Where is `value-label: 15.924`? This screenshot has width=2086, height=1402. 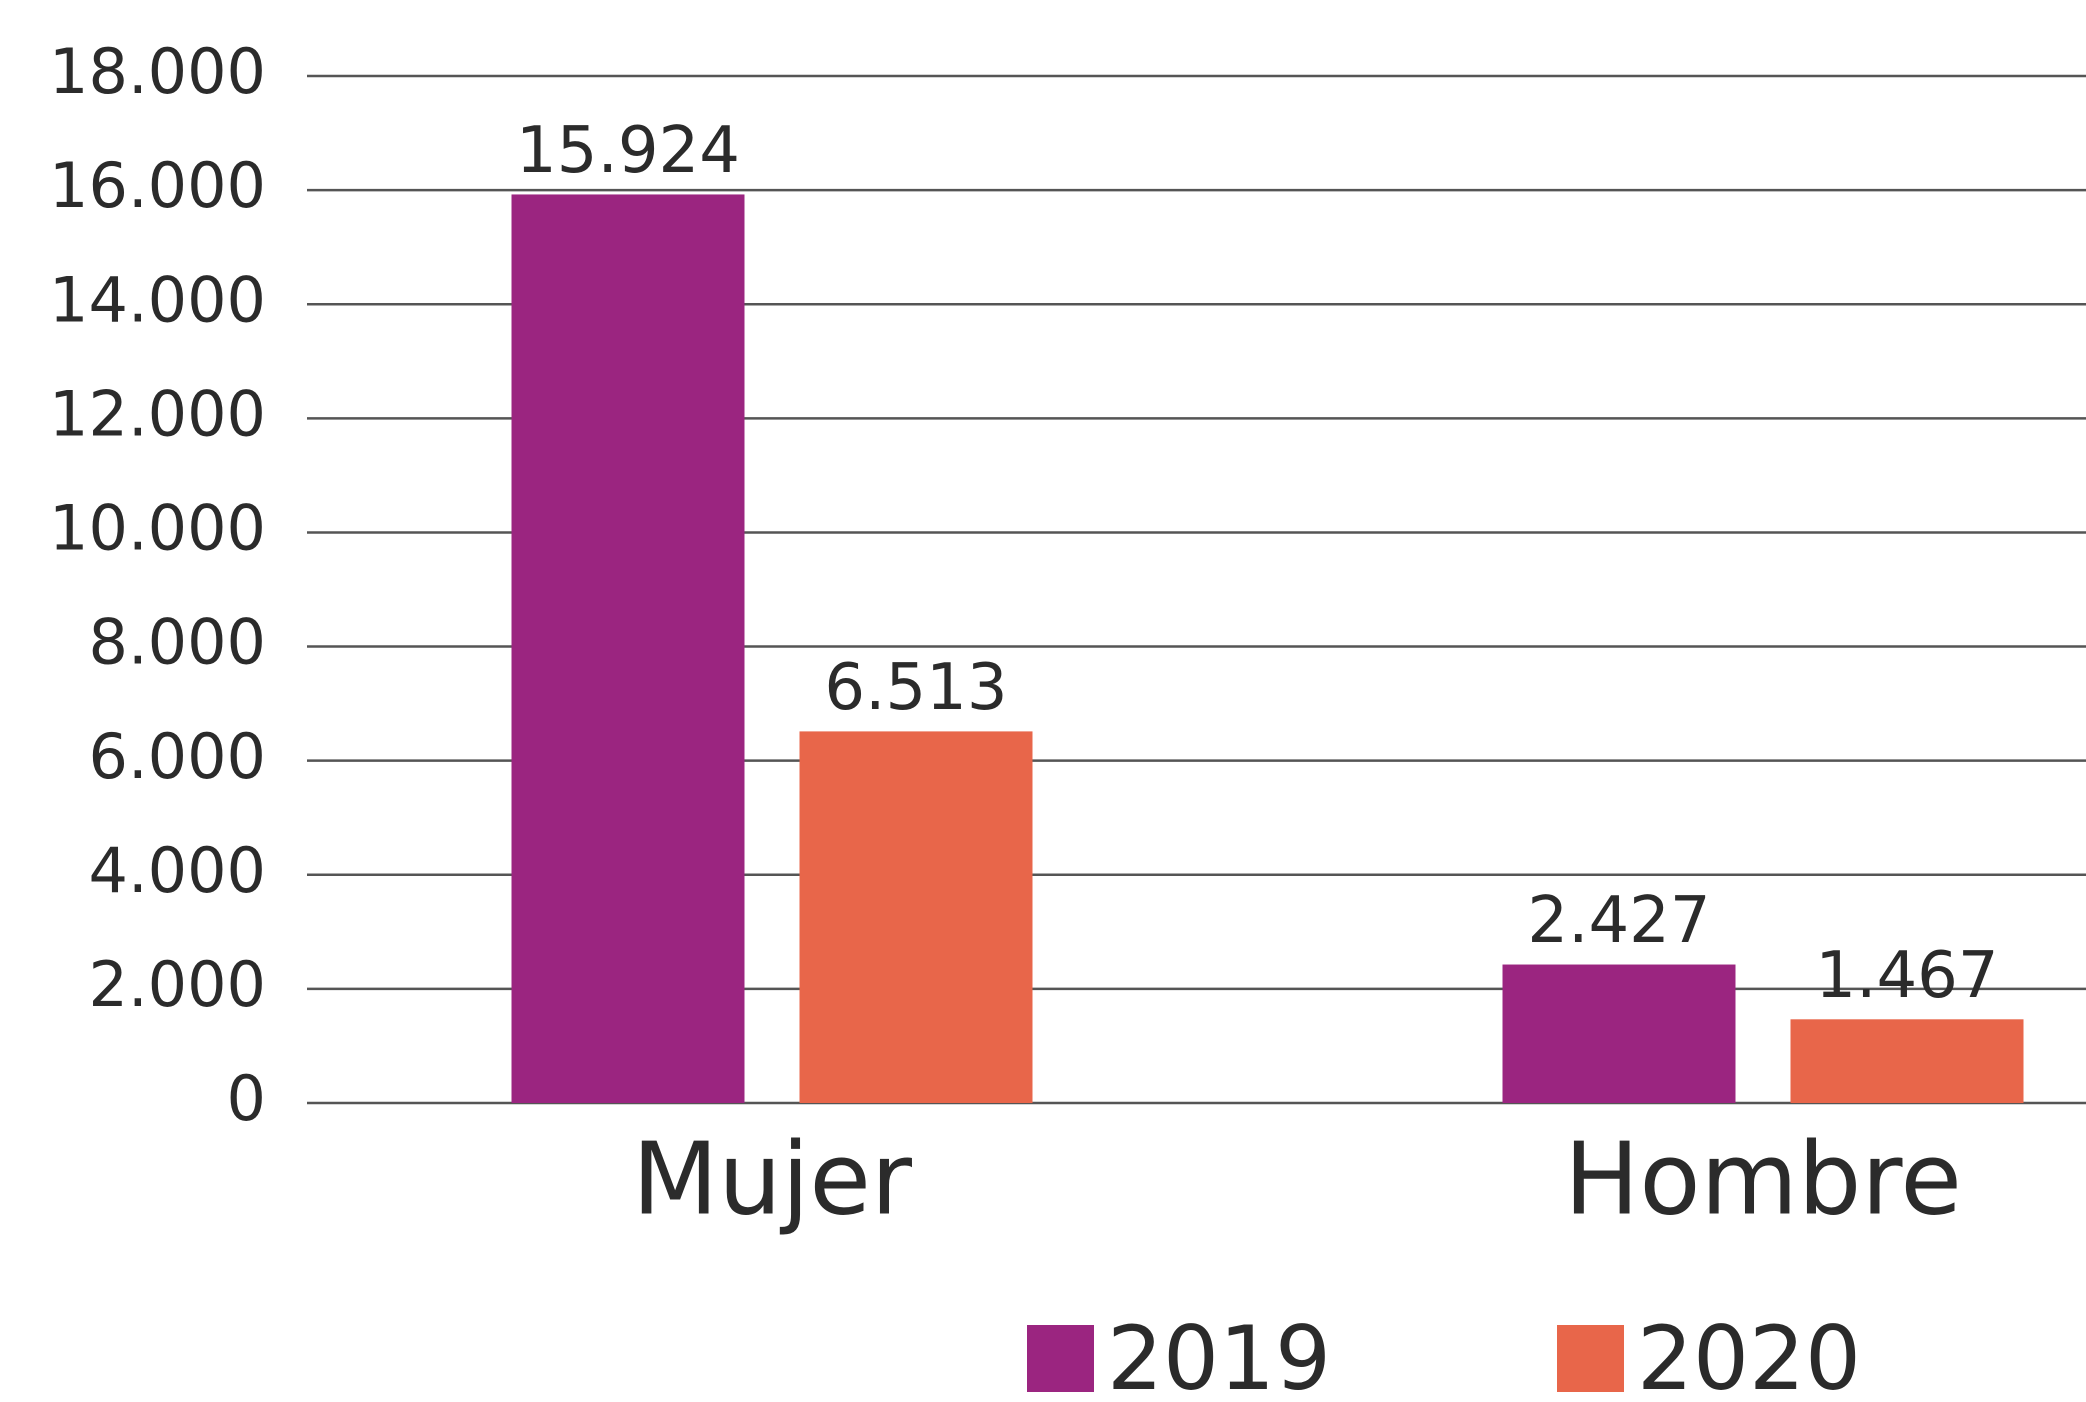
value-label: 15.924 is located at coordinates (628, 151).